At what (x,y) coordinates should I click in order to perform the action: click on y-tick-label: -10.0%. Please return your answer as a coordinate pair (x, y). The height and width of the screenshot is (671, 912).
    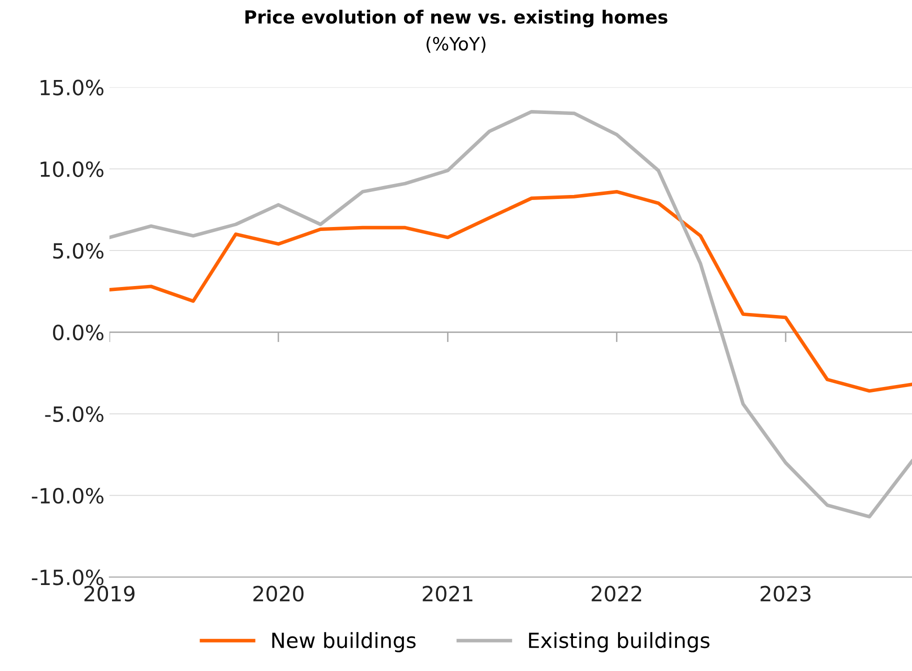
    Looking at the image, I should click on (68, 496).